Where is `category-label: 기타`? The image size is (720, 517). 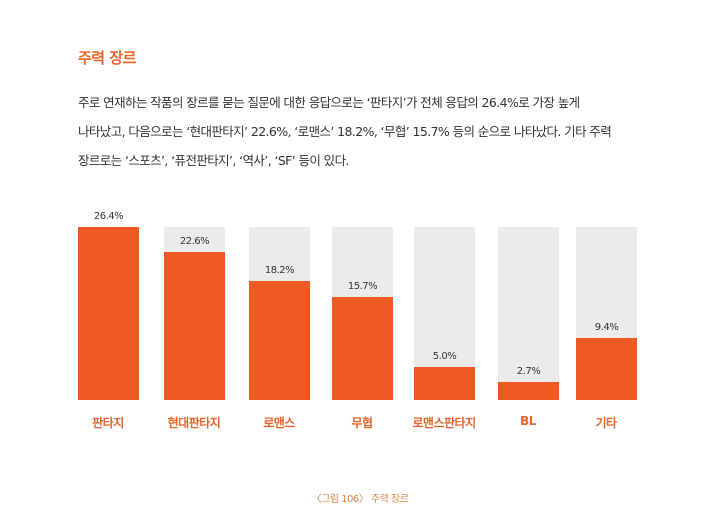
category-label: 기타 is located at coordinates (606, 423).